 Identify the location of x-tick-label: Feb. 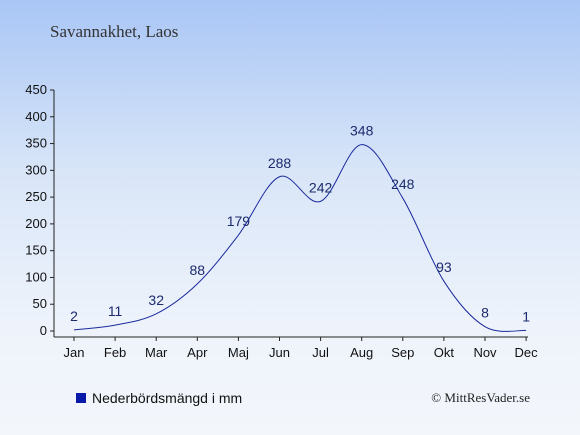
(115, 352).